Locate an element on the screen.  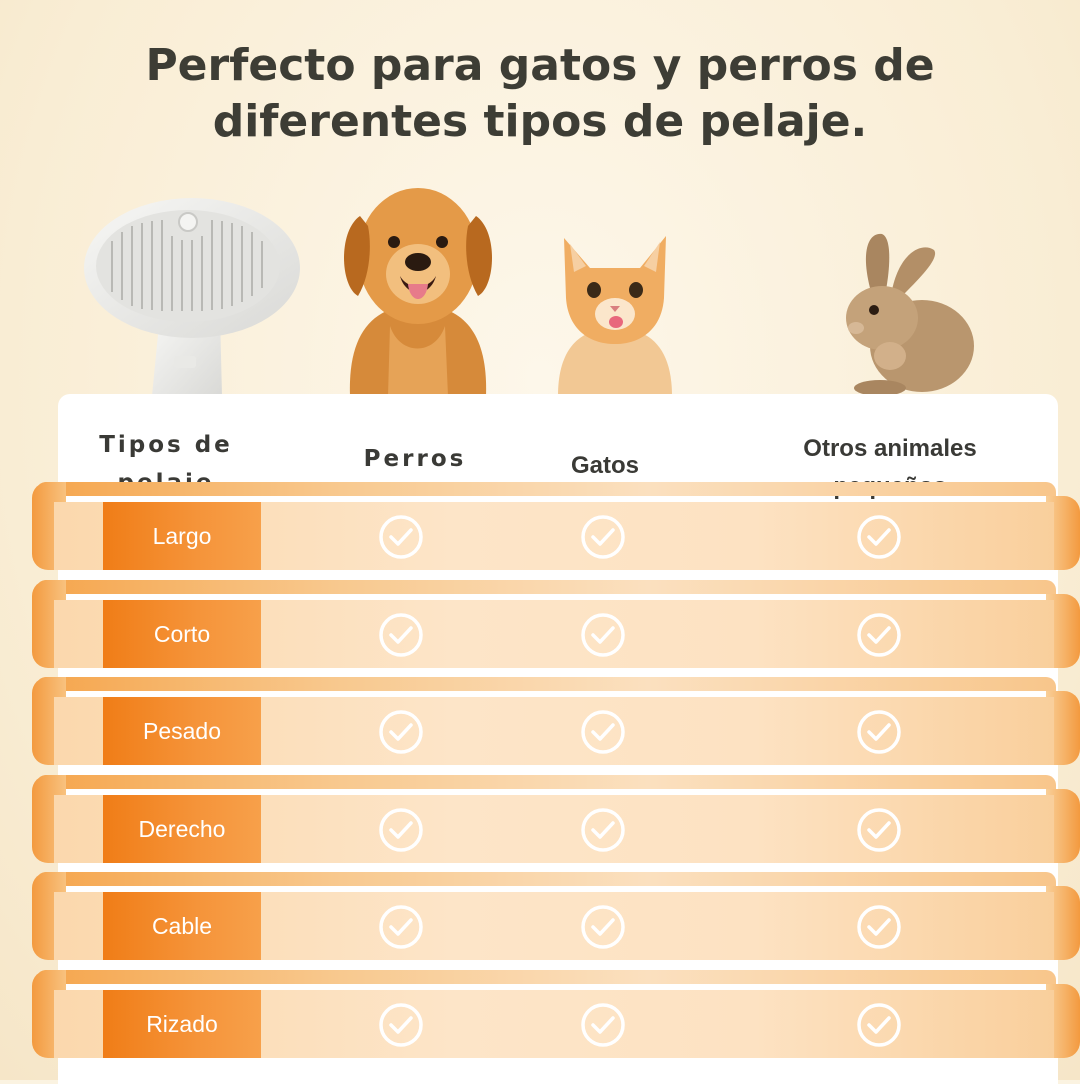
headline-line-2: diferentes tipos de pelaje. is located at coordinates (540, 121).